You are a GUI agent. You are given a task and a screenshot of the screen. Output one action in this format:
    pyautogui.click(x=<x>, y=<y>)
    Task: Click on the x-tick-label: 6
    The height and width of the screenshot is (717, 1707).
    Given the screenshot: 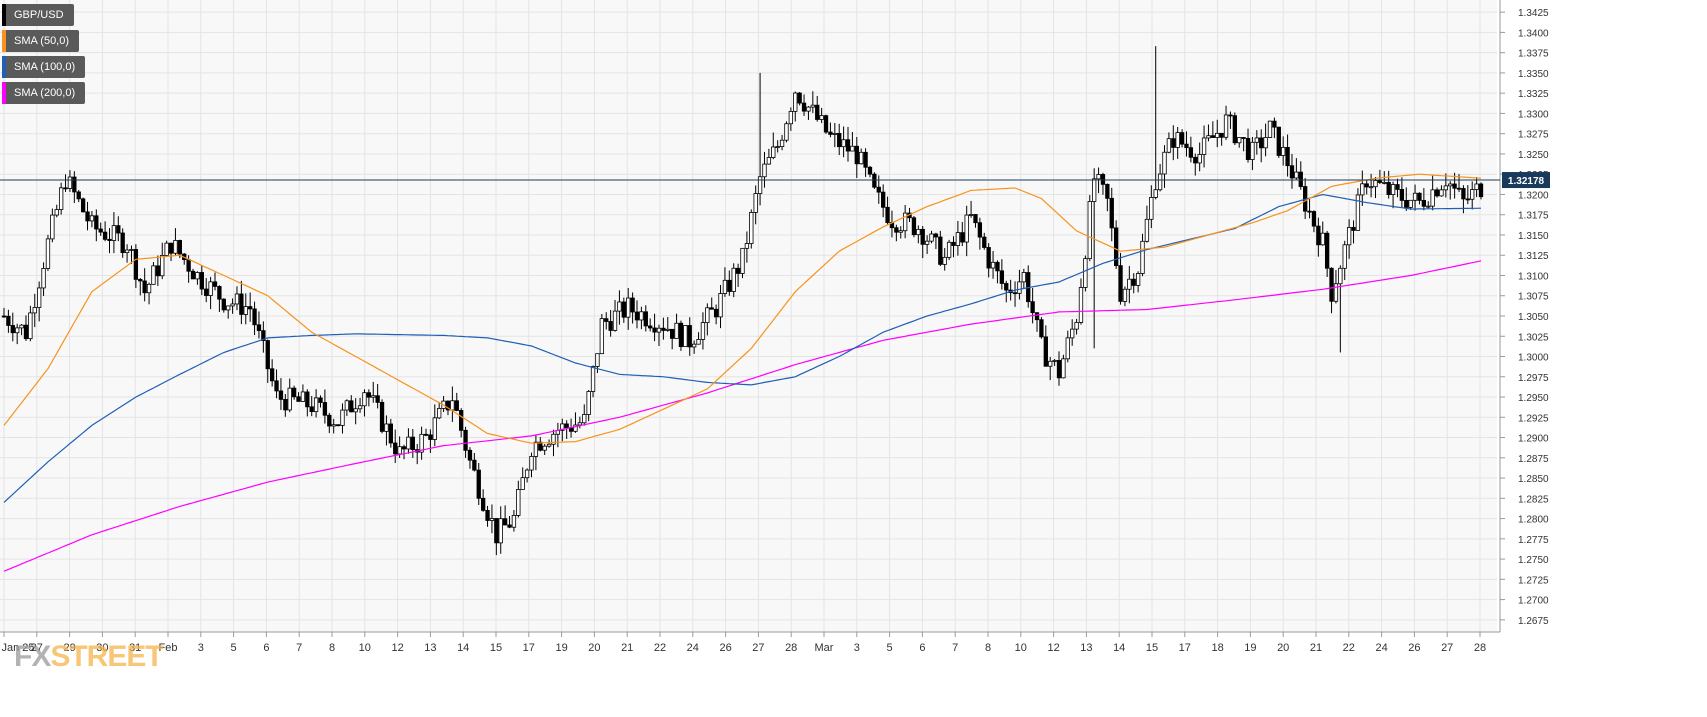 What is the action you would take?
    pyautogui.click(x=922, y=648)
    